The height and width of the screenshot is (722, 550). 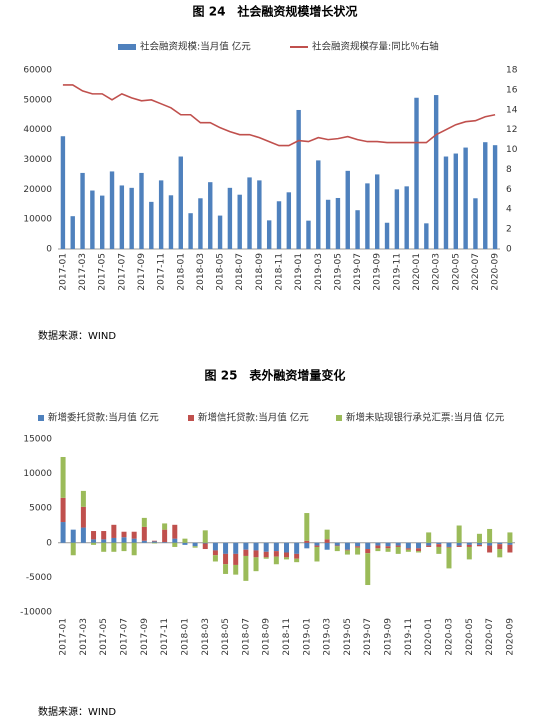 What do you see at coordinates (201, 272) in the screenshot?
I see `x-tick-label: 2018-03` at bounding box center [201, 272].